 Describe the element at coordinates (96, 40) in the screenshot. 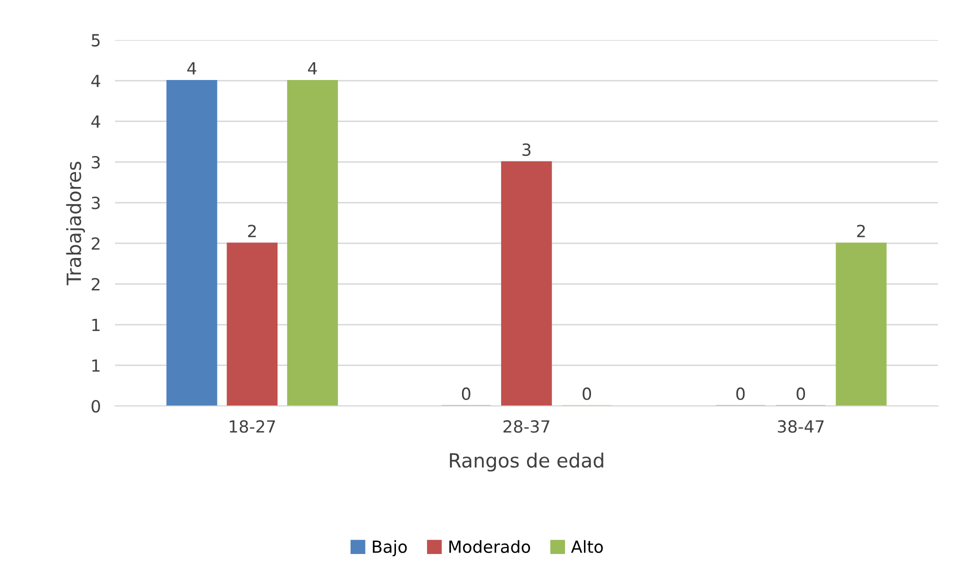

I see `y-tick-label: 5` at that location.